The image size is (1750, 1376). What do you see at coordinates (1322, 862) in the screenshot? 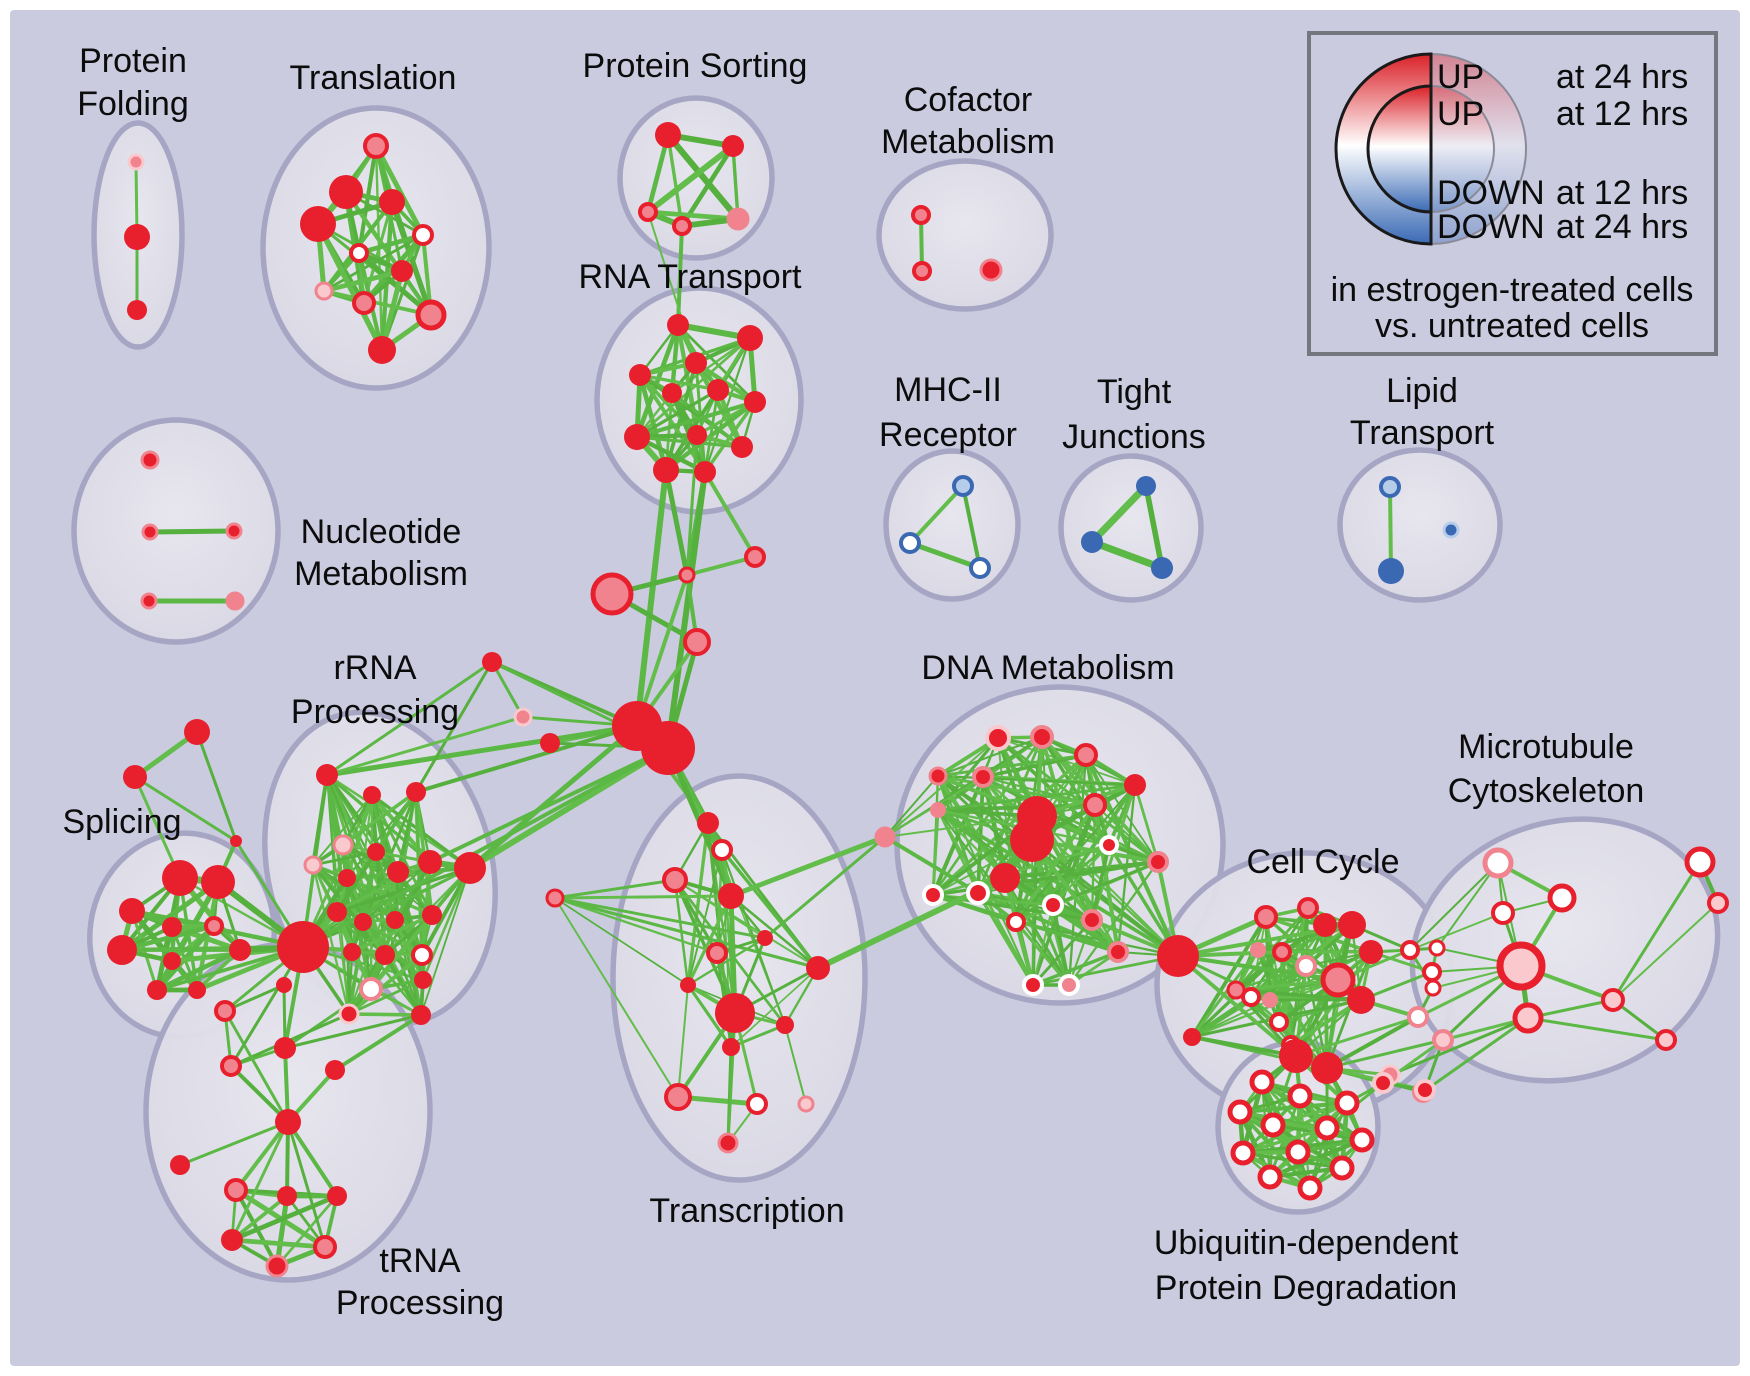
I see `cluster-label-cell-cycle: Cell Cycle` at bounding box center [1322, 862].